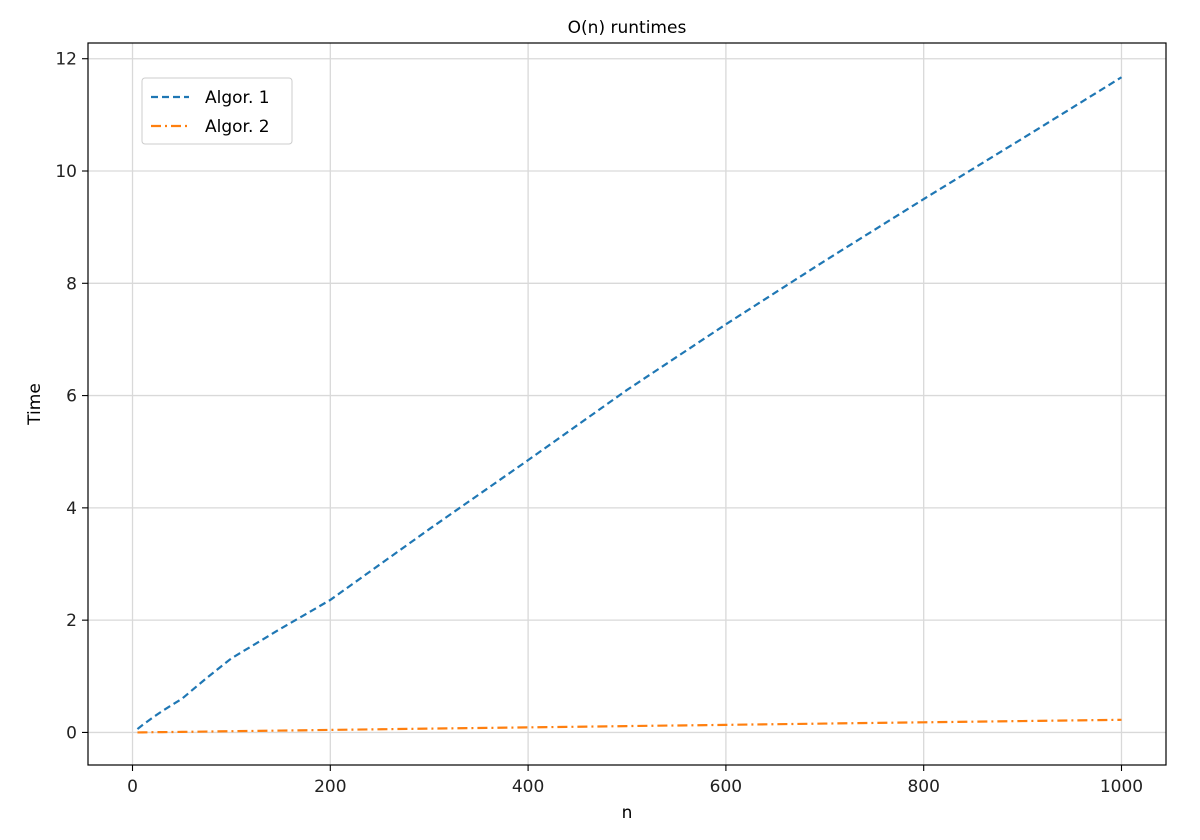 This screenshot has height=840, width=1200. I want to click on y-tick-label: 6, so click(71, 397).